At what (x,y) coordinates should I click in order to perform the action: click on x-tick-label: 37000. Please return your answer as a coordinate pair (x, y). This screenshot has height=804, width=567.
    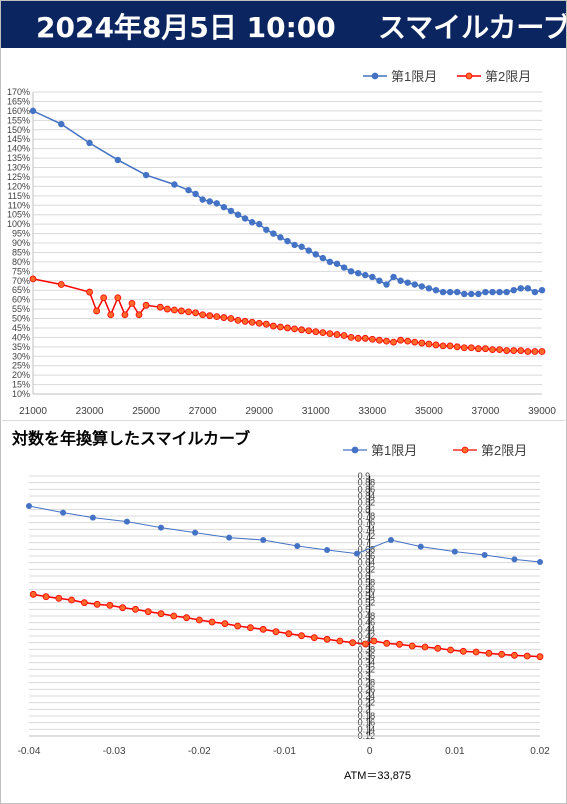
    Looking at the image, I should click on (486, 411).